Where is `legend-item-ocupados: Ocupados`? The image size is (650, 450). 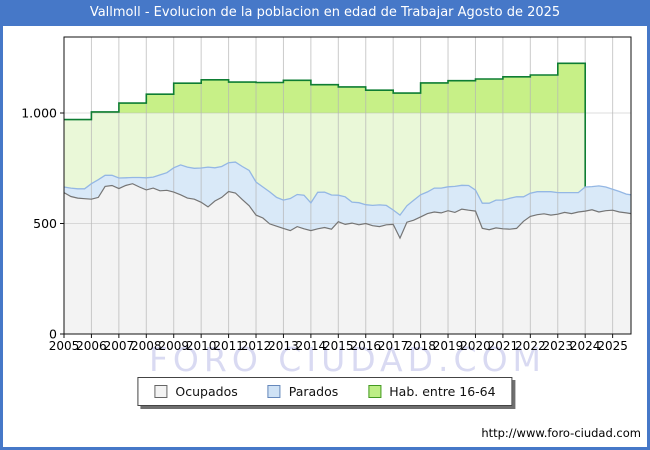
legend-item-ocupados: Ocupados is located at coordinates (196, 391).